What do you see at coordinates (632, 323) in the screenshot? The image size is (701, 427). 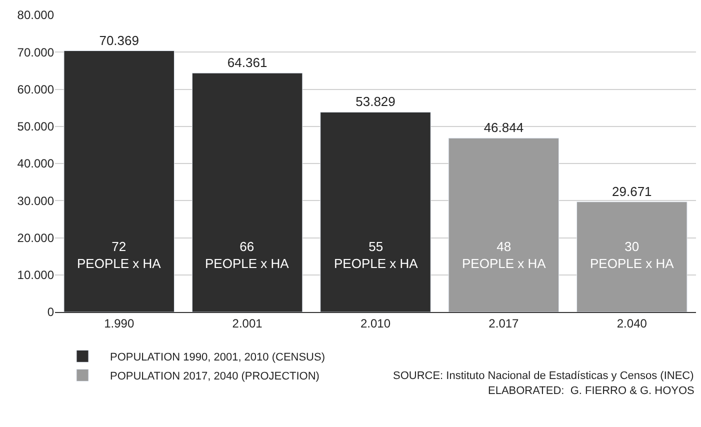 I see `x-tick-label: 2.040` at bounding box center [632, 323].